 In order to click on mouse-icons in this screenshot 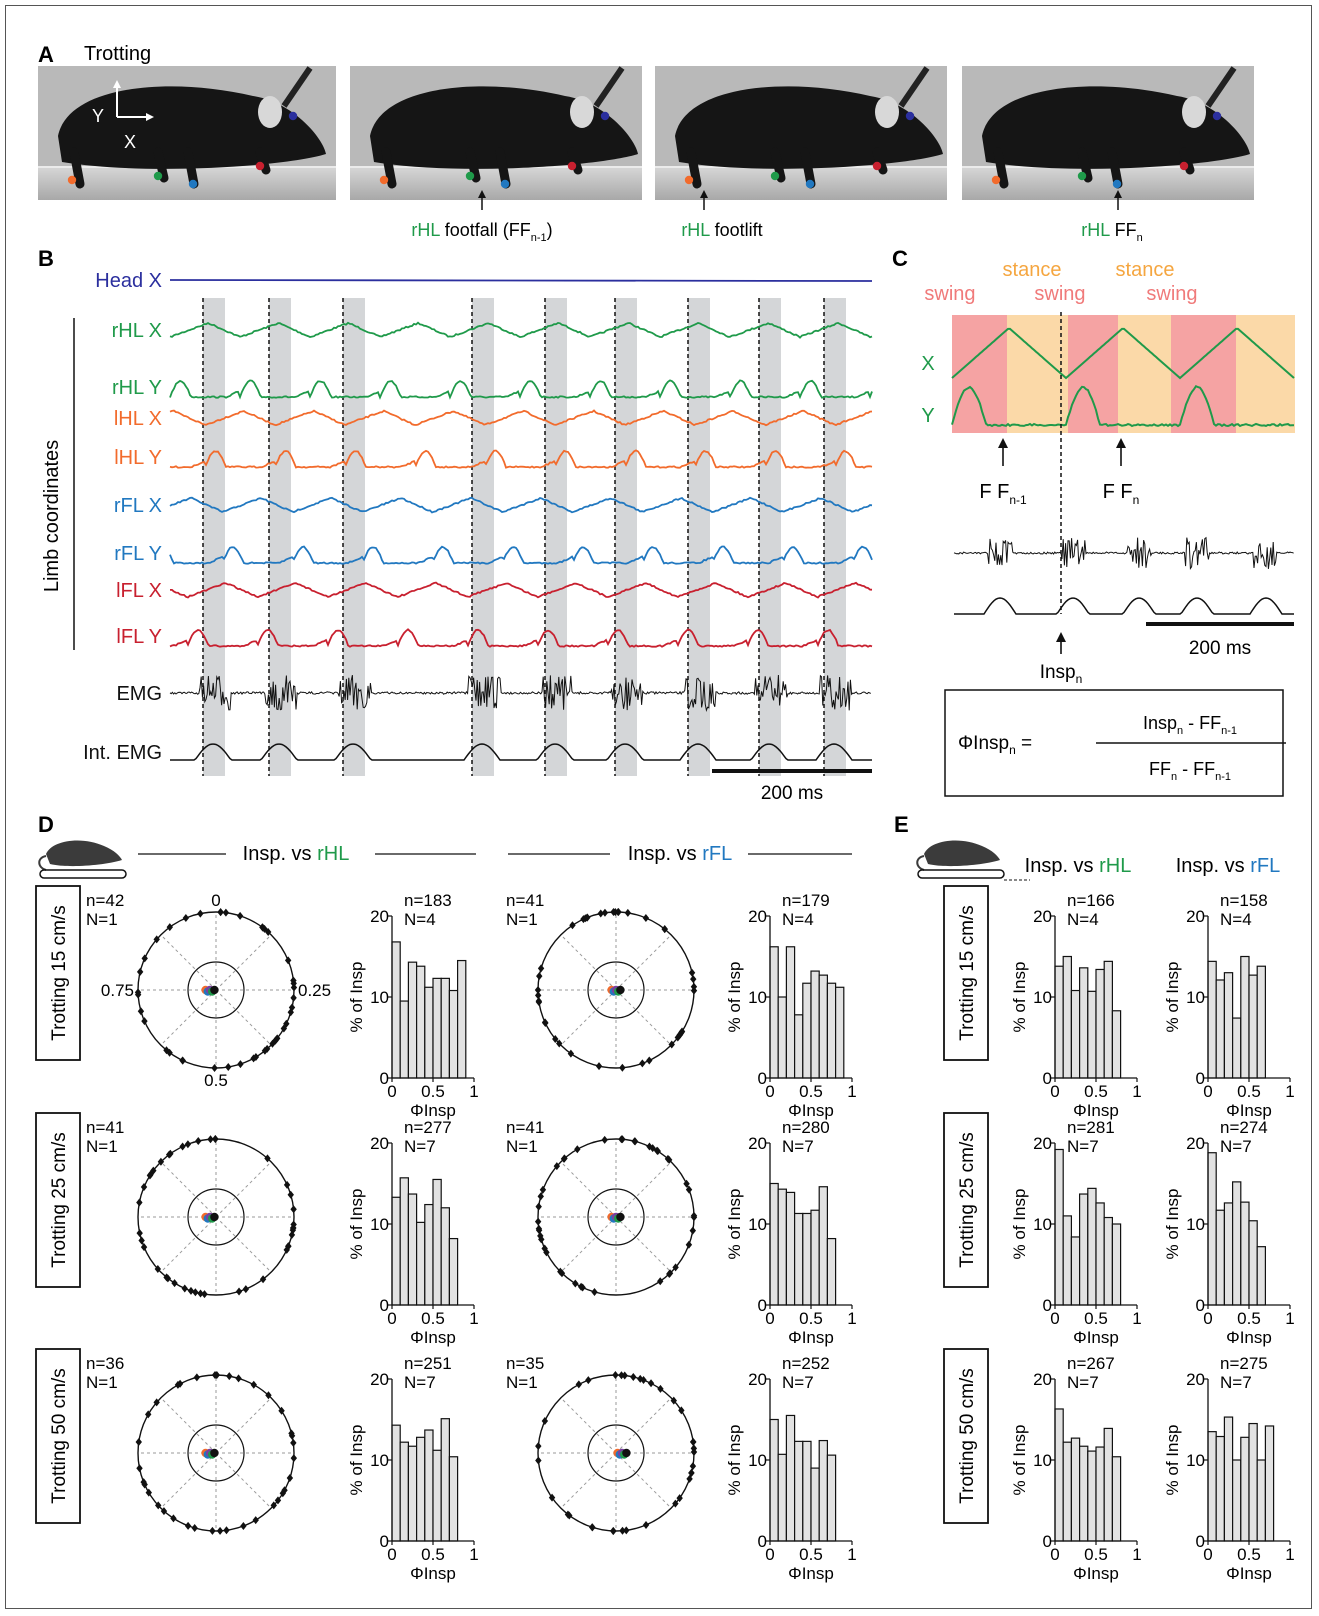, I will do `click(534, 860)`.